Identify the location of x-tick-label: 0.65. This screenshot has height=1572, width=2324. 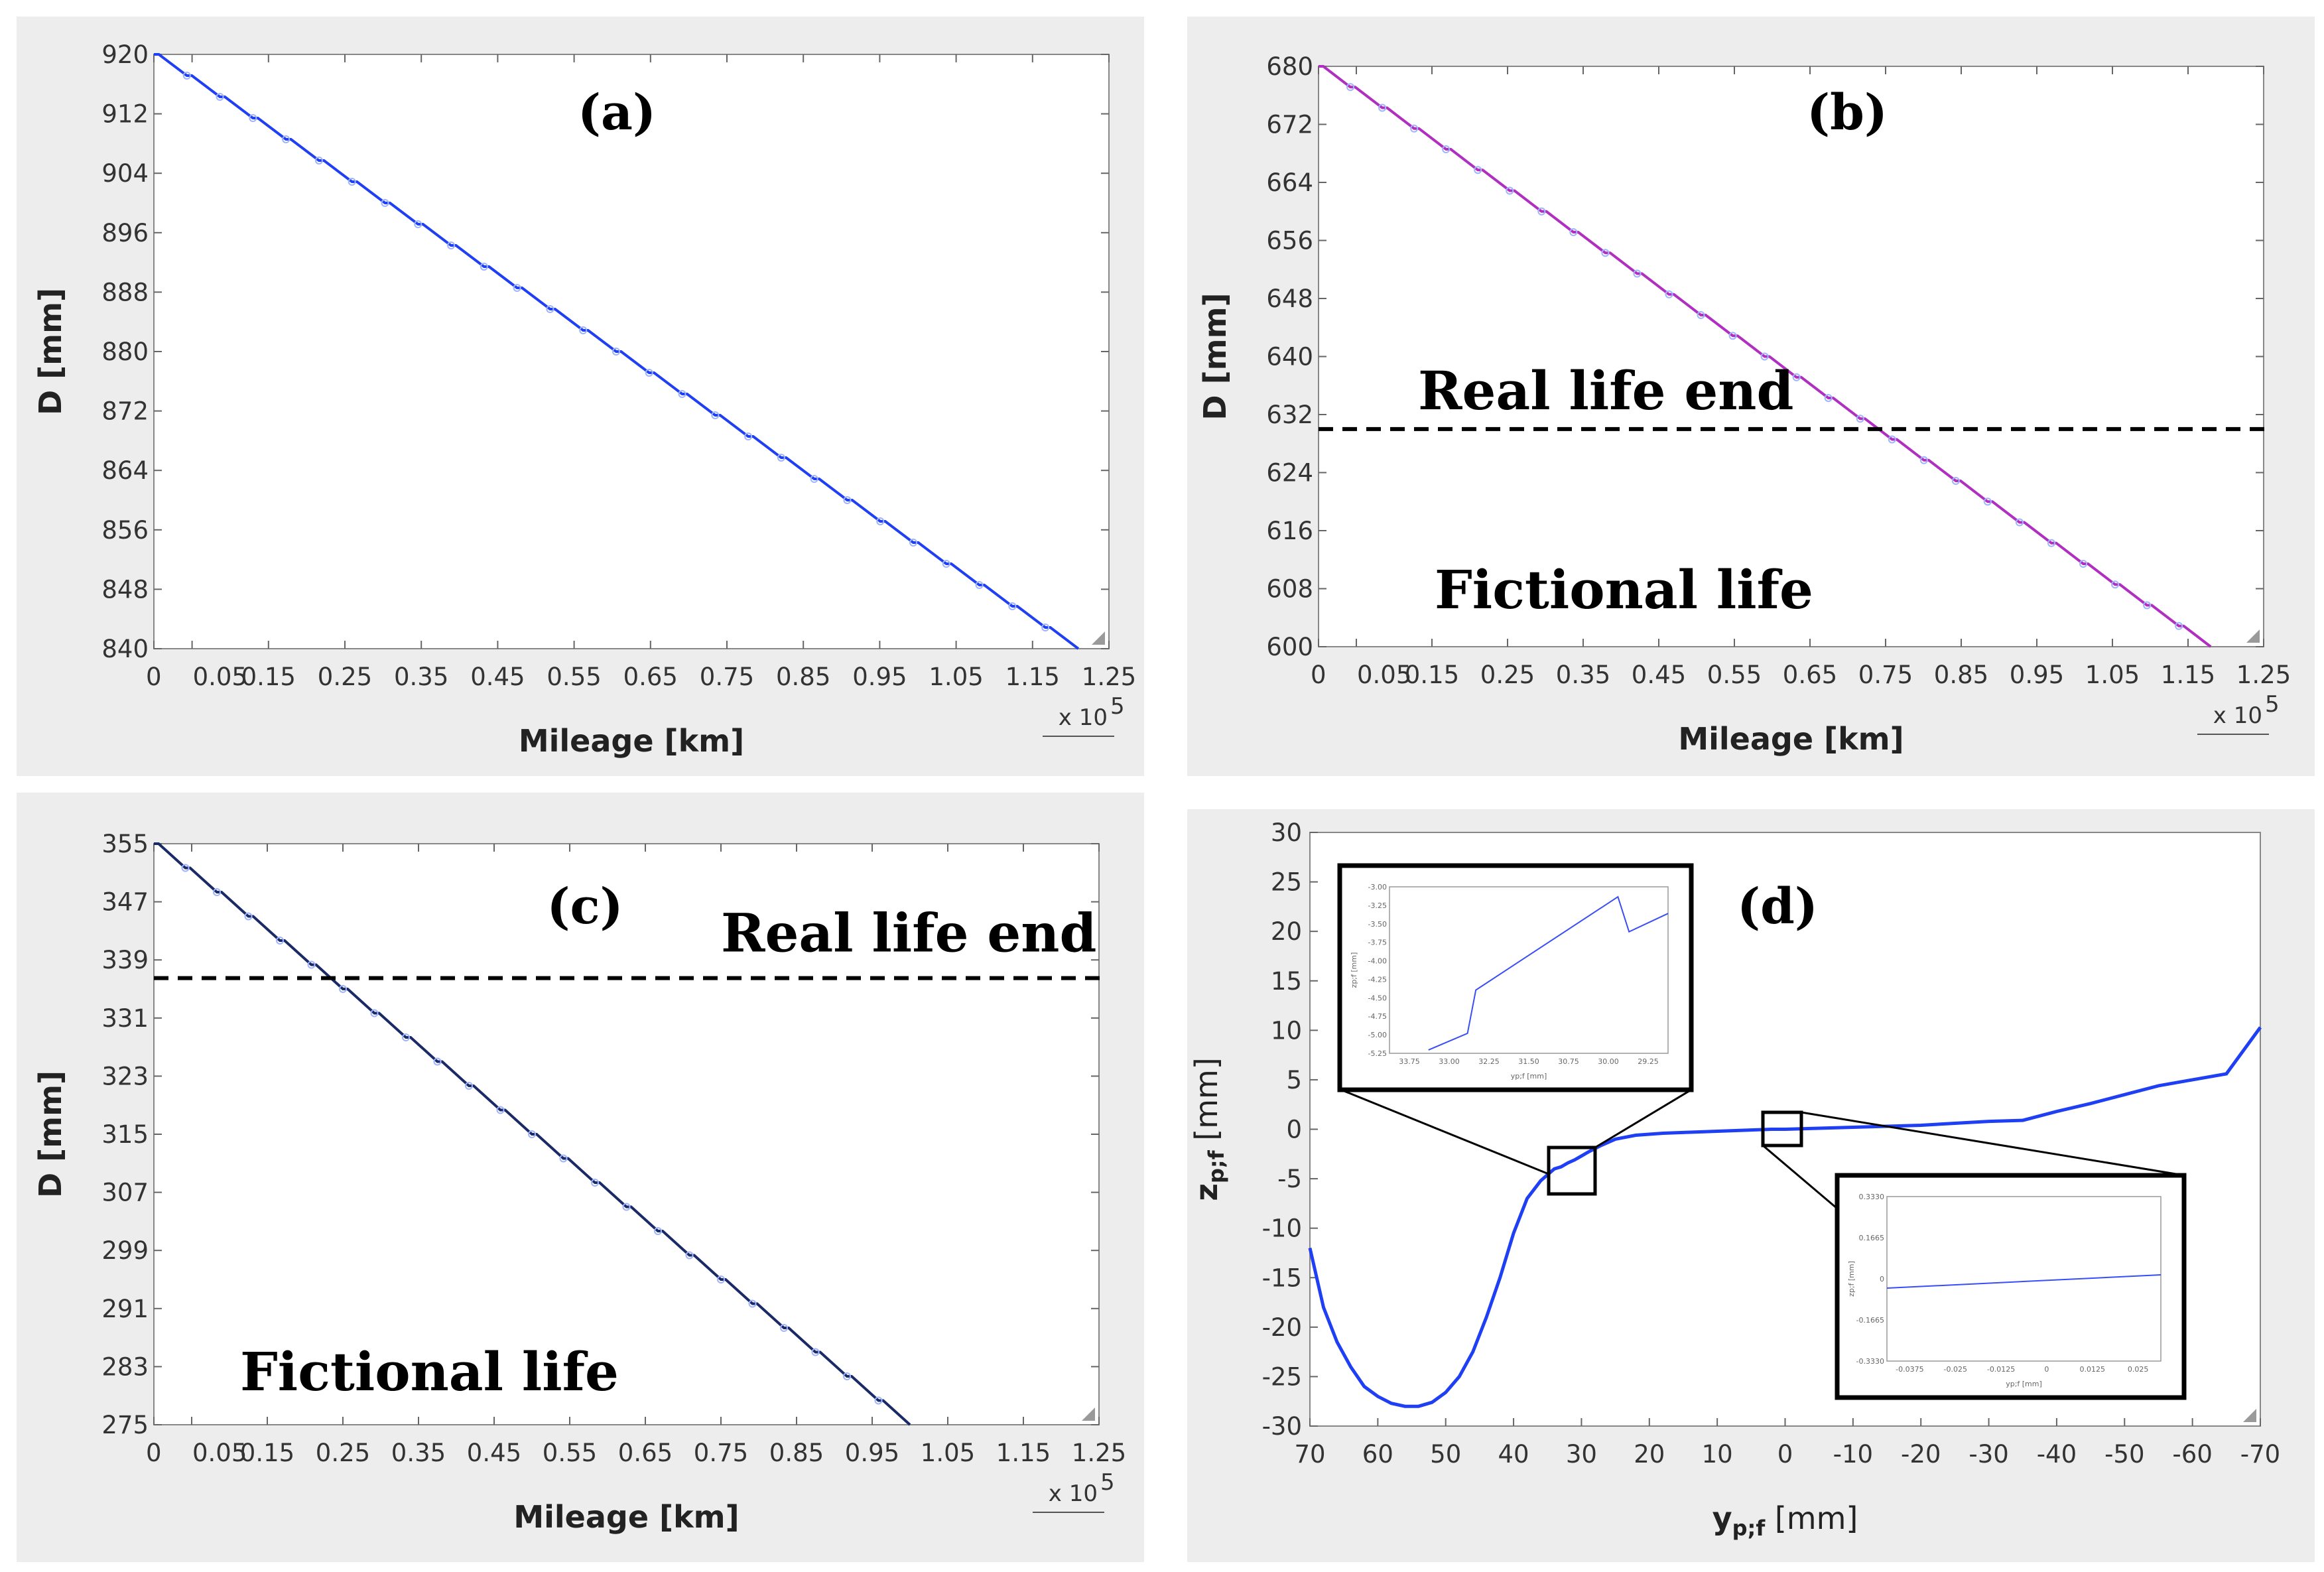
(650, 677).